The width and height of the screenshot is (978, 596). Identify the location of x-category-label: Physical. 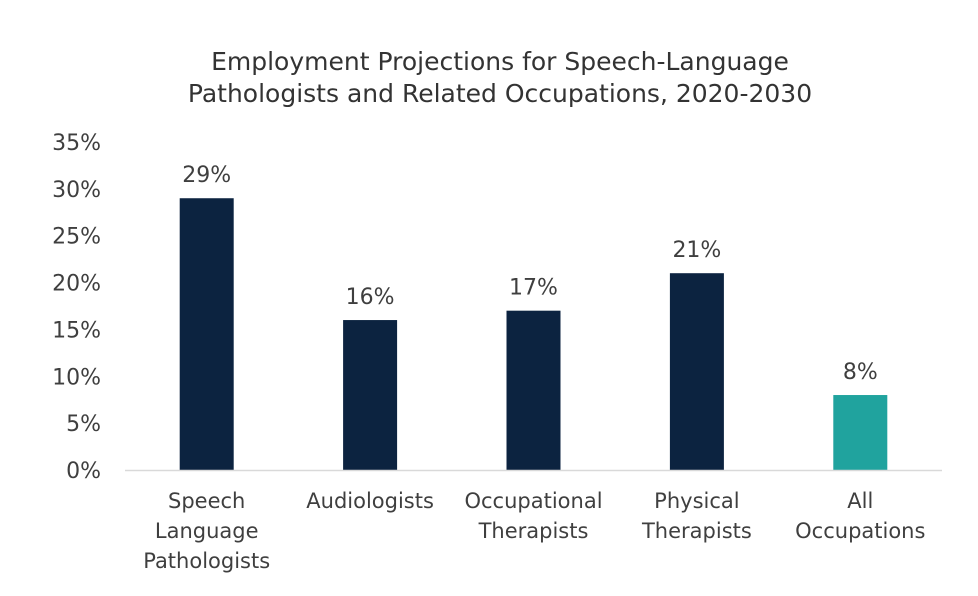
(696, 501).